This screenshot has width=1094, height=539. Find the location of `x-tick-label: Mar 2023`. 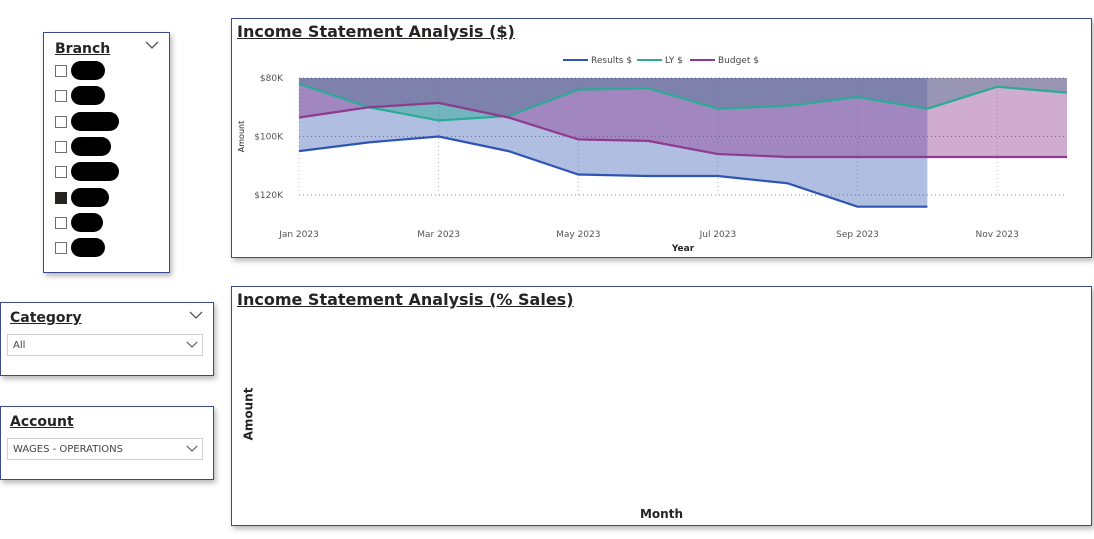

x-tick-label: Mar 2023 is located at coordinates (438, 235).